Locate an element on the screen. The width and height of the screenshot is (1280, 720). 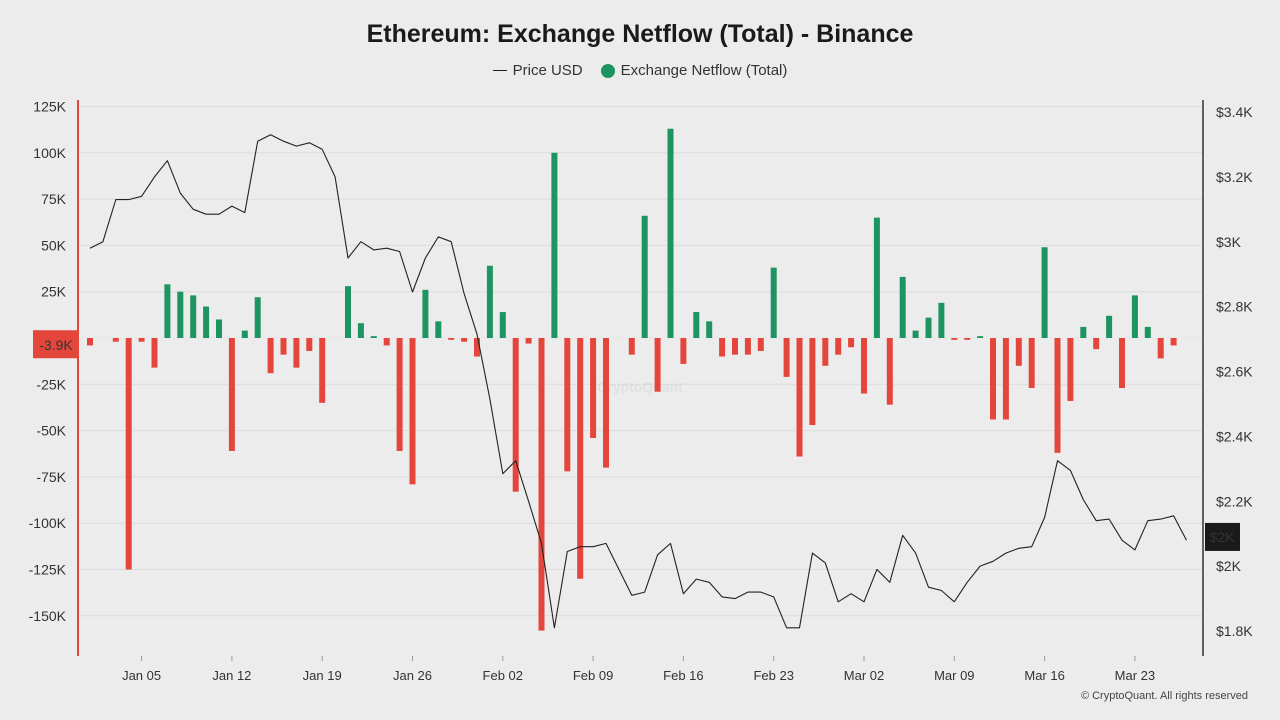
left-tick-label: -150K is located at coordinates (48, 616).